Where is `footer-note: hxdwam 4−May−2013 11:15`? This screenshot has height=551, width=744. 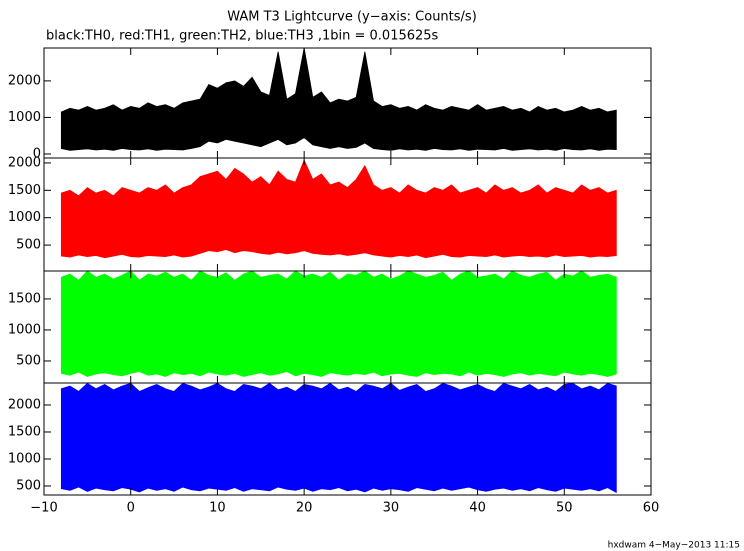 footer-note: hxdwam 4−May−2013 11:15 is located at coordinates (674, 546).